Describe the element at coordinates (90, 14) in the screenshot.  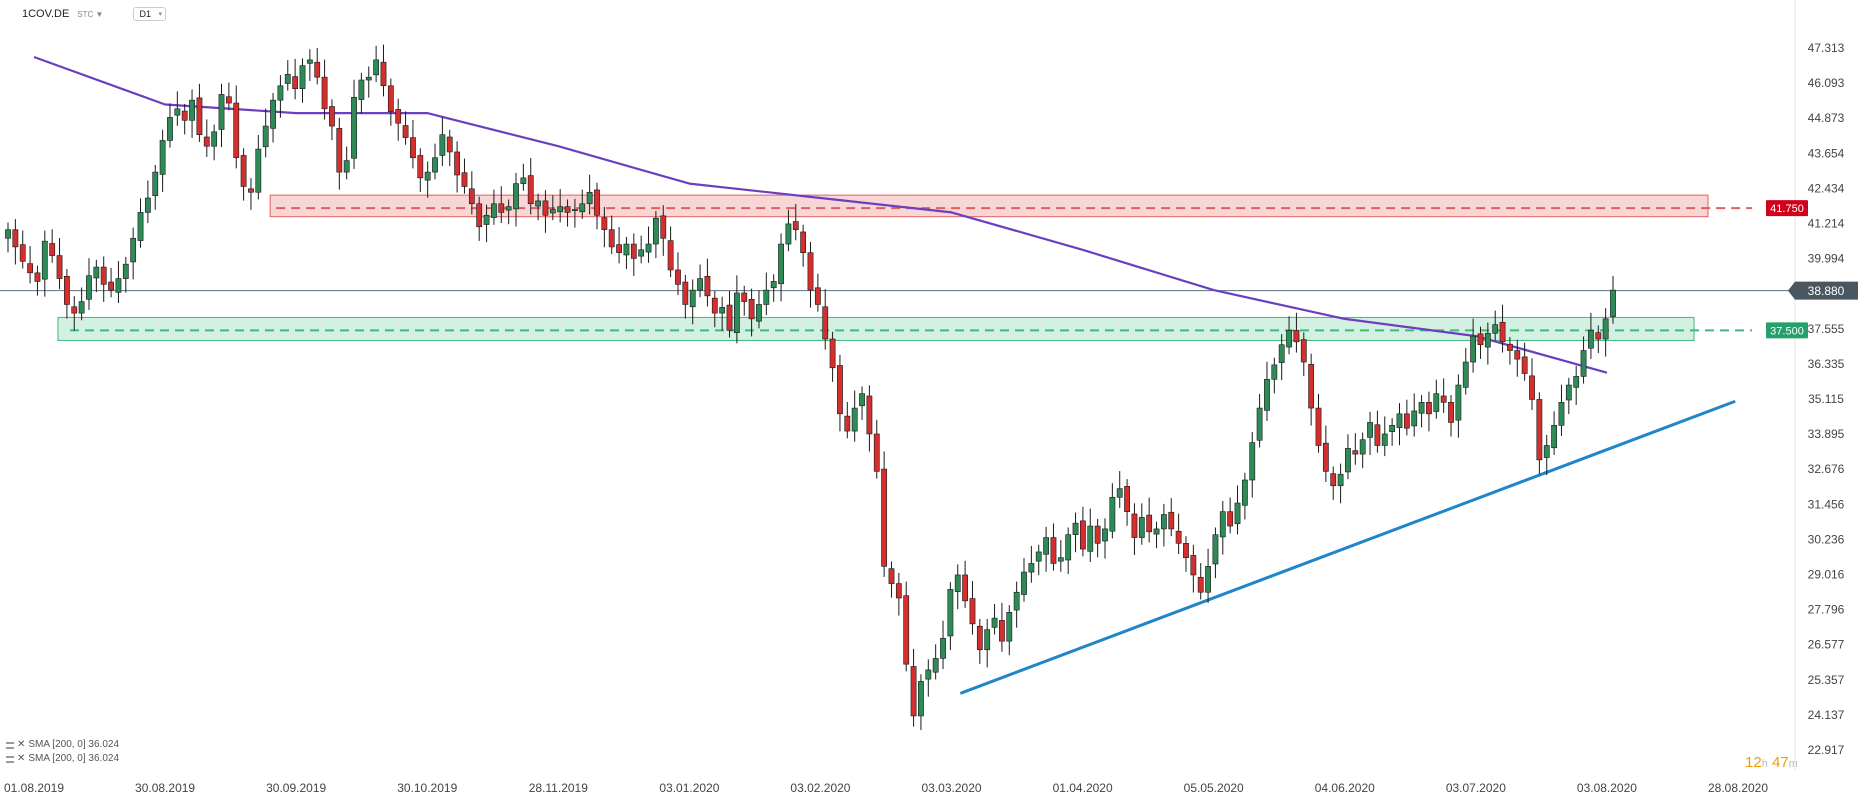
I see `instrument-type-dropdown: STC ▼` at that location.